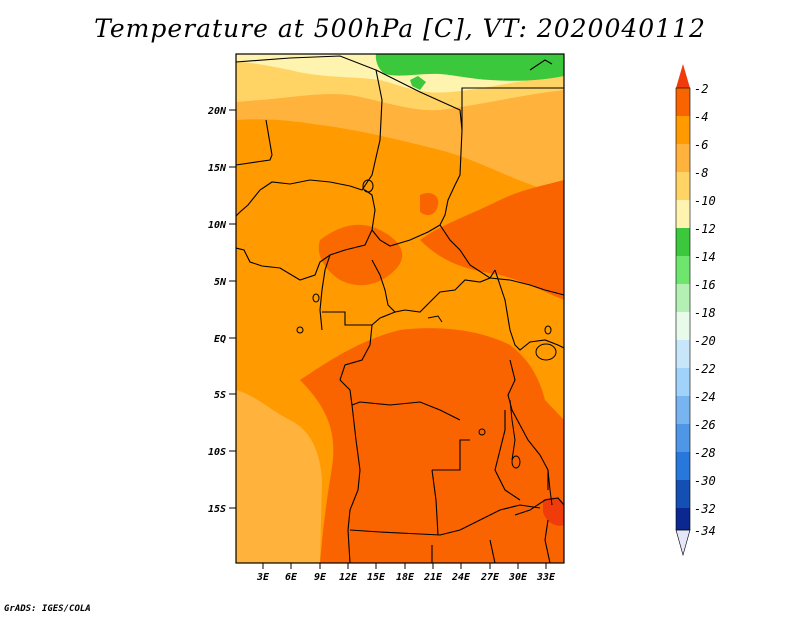  What do you see at coordinates (683, 242) in the screenshot?
I see `cb-seg-m12-m14` at bounding box center [683, 242].